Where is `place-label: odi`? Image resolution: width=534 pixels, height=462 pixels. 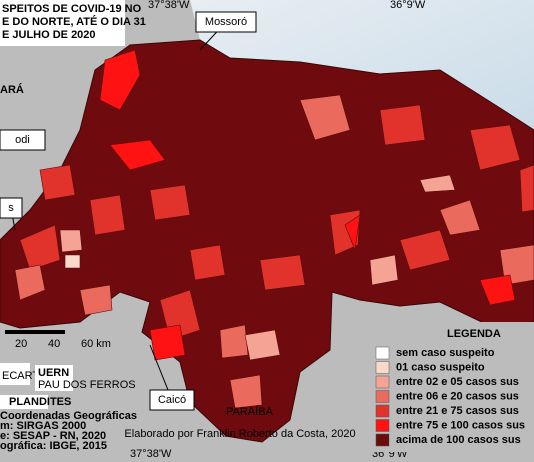
place-label: odi is located at coordinates (22, 140).